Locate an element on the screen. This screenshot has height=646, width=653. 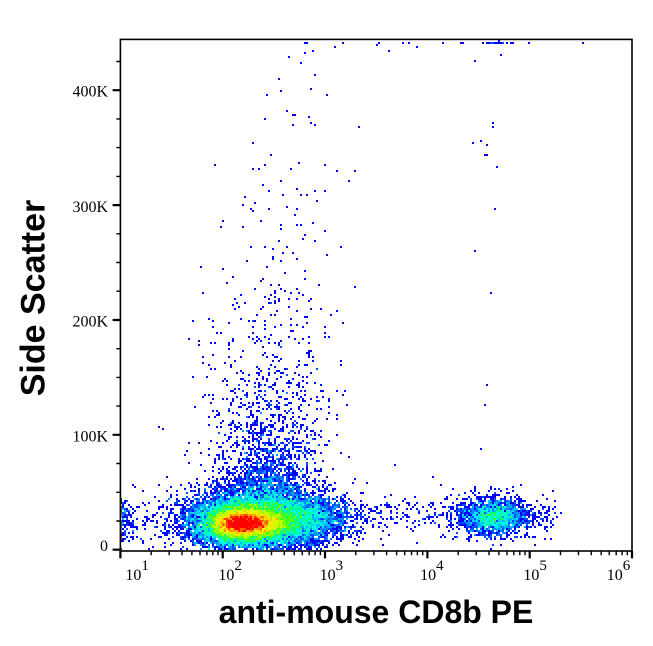
svg-text: anti-mouse CD8b PE is located at coordinates (376, 612).